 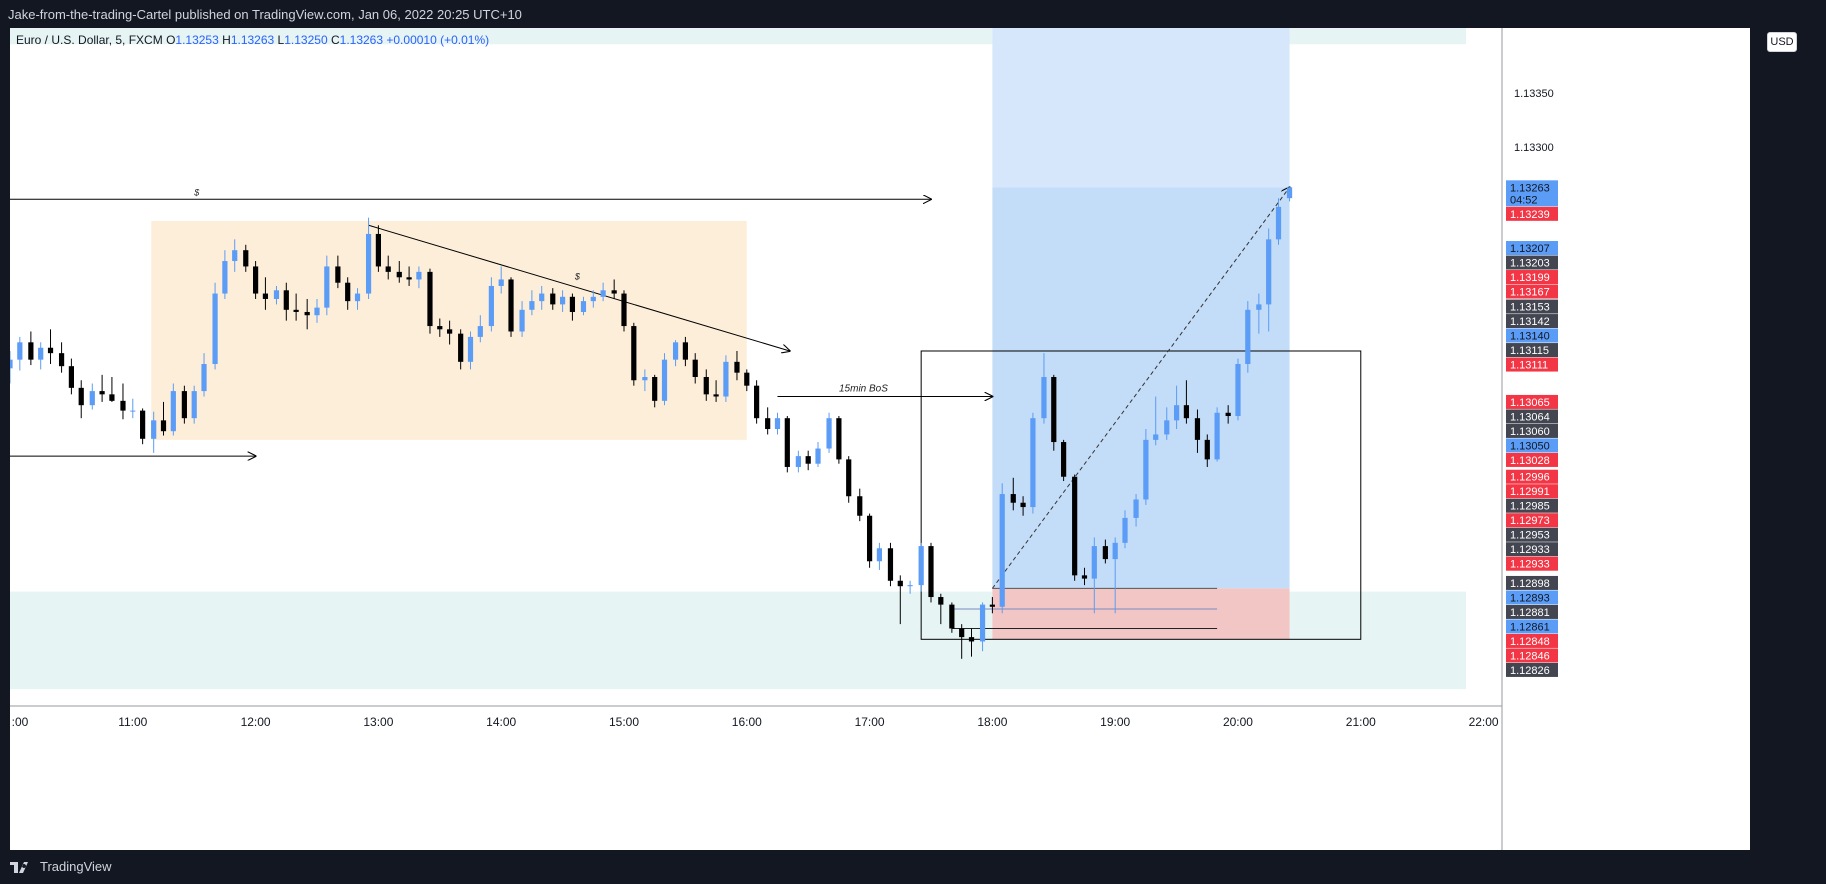 What do you see at coordinates (171, 40) in the screenshot?
I see `open-label: O` at bounding box center [171, 40].